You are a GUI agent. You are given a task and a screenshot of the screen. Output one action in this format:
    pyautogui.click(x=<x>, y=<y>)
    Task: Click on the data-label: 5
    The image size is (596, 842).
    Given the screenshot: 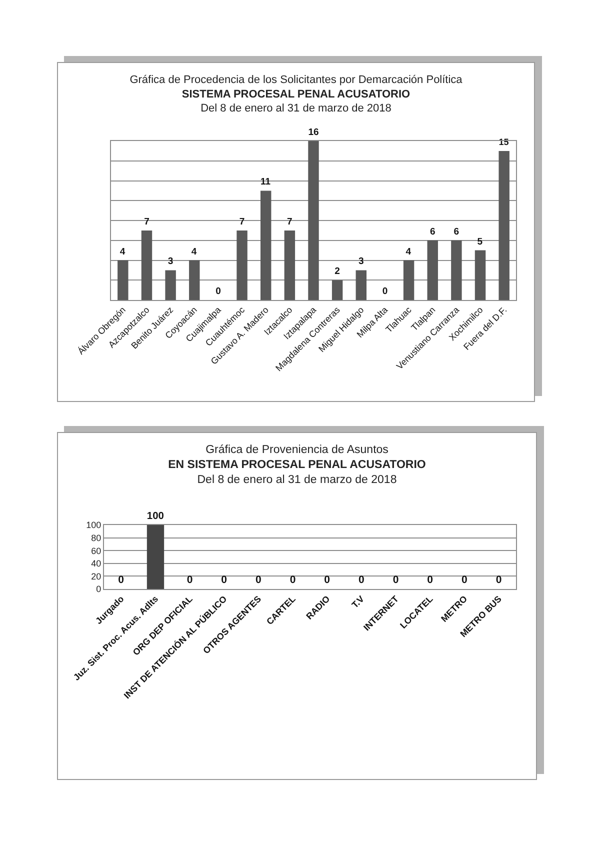 What is the action you would take?
    pyautogui.click(x=480, y=242)
    